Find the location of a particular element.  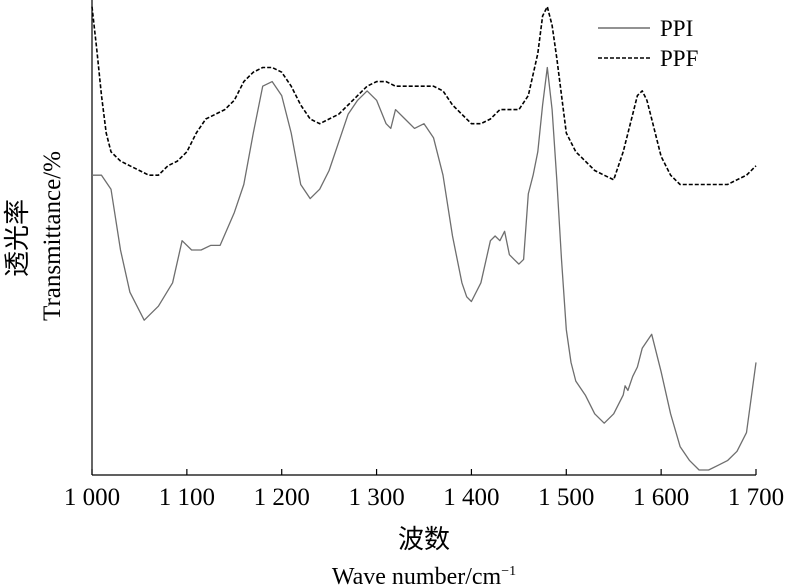

x-axis-title-en: Wave number/cm−1 is located at coordinates (424, 575).